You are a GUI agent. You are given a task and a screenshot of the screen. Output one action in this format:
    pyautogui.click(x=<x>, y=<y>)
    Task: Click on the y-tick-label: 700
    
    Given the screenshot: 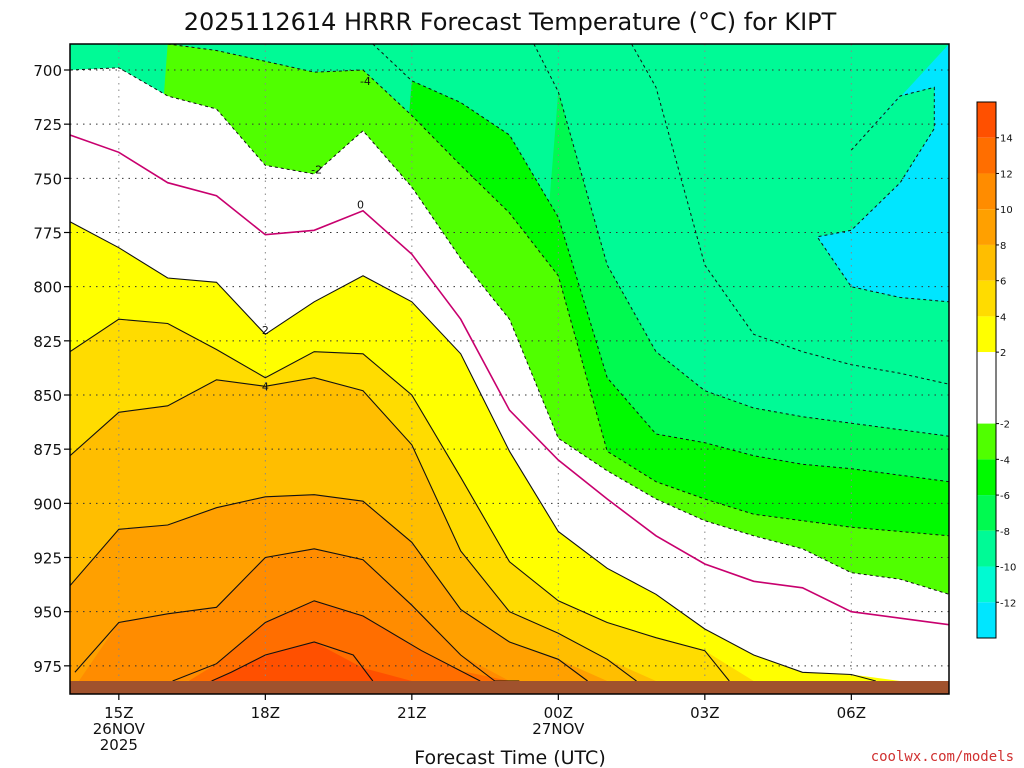 What is the action you would take?
    pyautogui.click(x=47, y=71)
    